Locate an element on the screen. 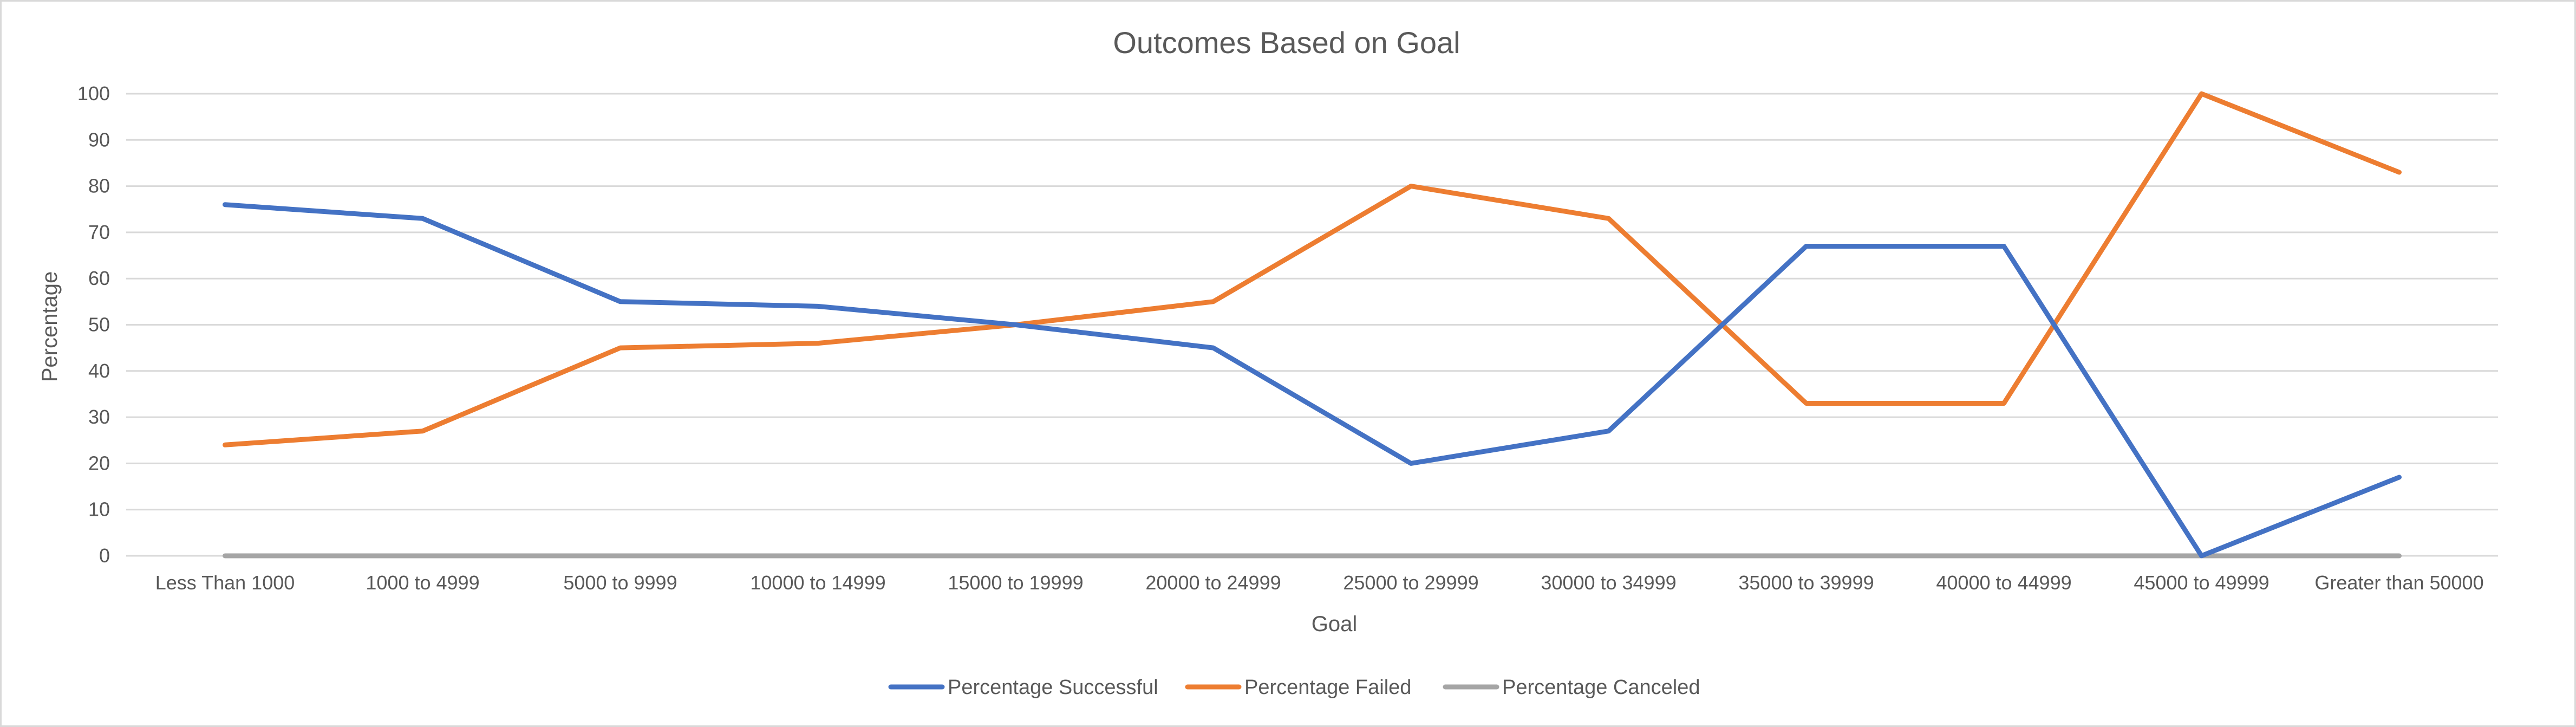 The height and width of the screenshot is (727, 2576). x-tick-label: 20000 to 24999 is located at coordinates (1213, 583).